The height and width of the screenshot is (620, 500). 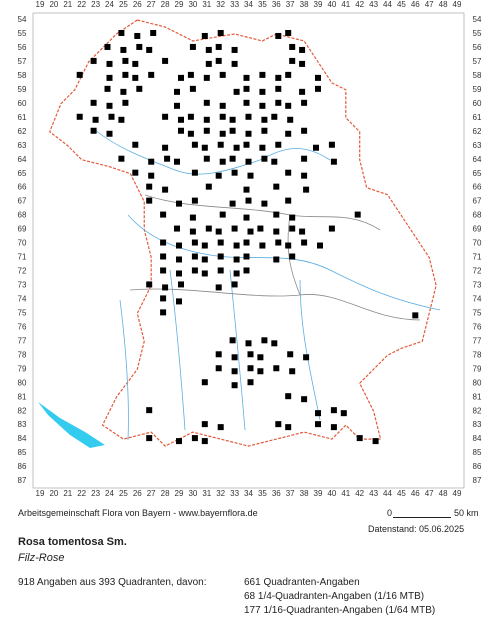 What do you see at coordinates (429, 4) in the screenshot?
I see `column-label: 47` at bounding box center [429, 4].